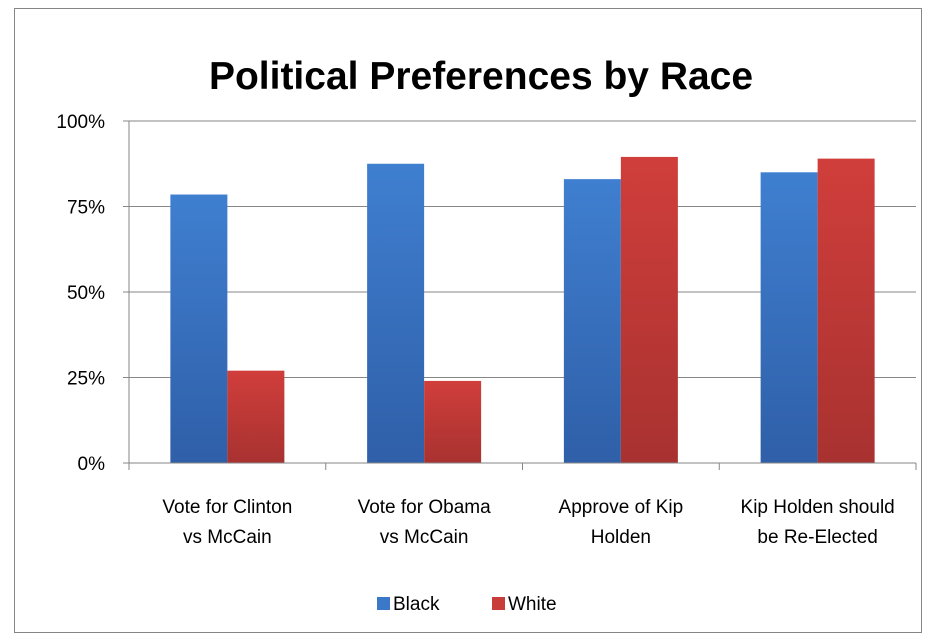  Describe the element at coordinates (227, 507) in the screenshot. I see `x-category-label: Vote for Clinton` at that location.